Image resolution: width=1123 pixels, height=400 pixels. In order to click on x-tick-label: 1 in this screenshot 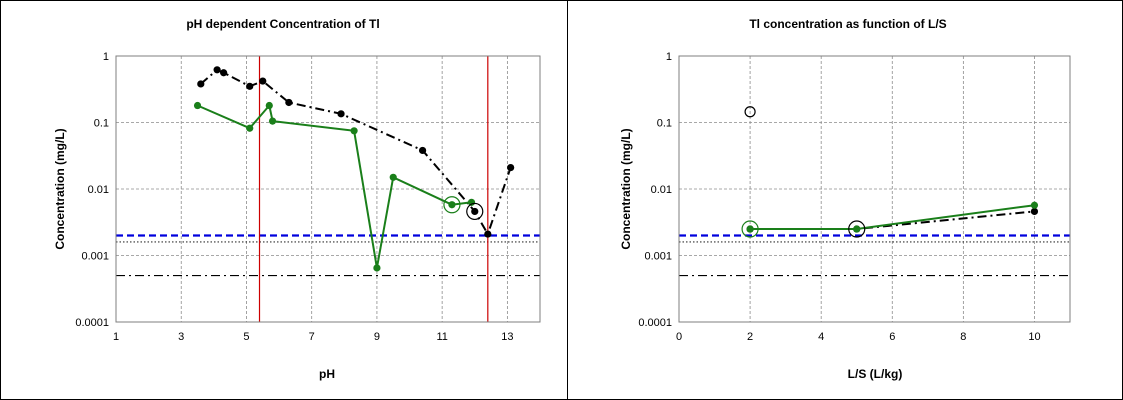, I will do `click(116, 337)`.